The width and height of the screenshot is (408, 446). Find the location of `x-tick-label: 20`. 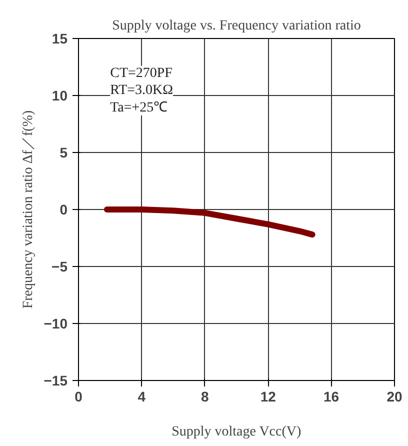

x-tick-label: 20 is located at coordinates (394, 396).